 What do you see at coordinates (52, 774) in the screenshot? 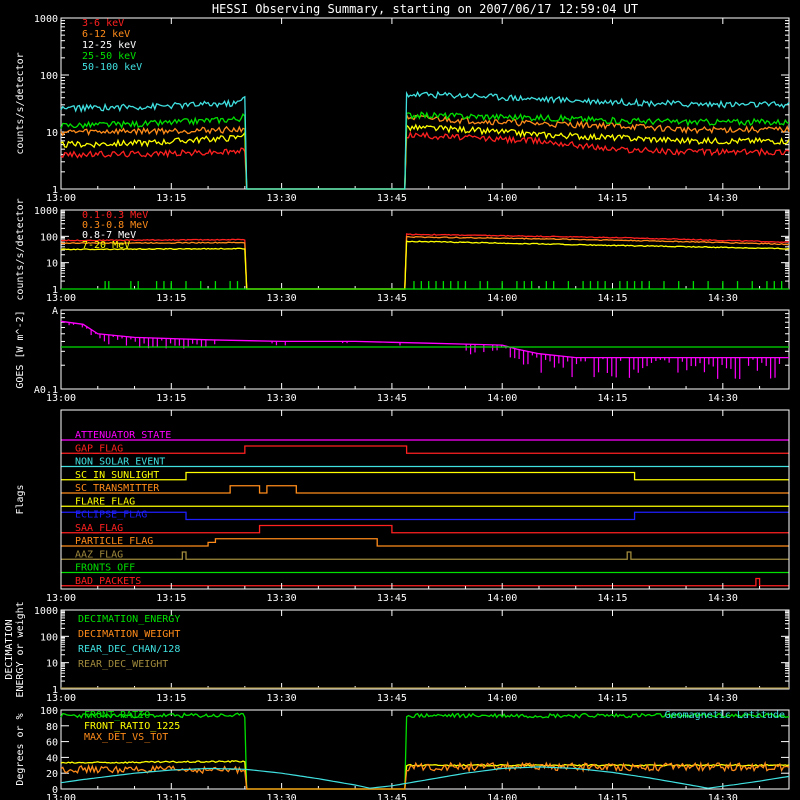
I see `y-tick-label-ratios: 20` at bounding box center [52, 774].